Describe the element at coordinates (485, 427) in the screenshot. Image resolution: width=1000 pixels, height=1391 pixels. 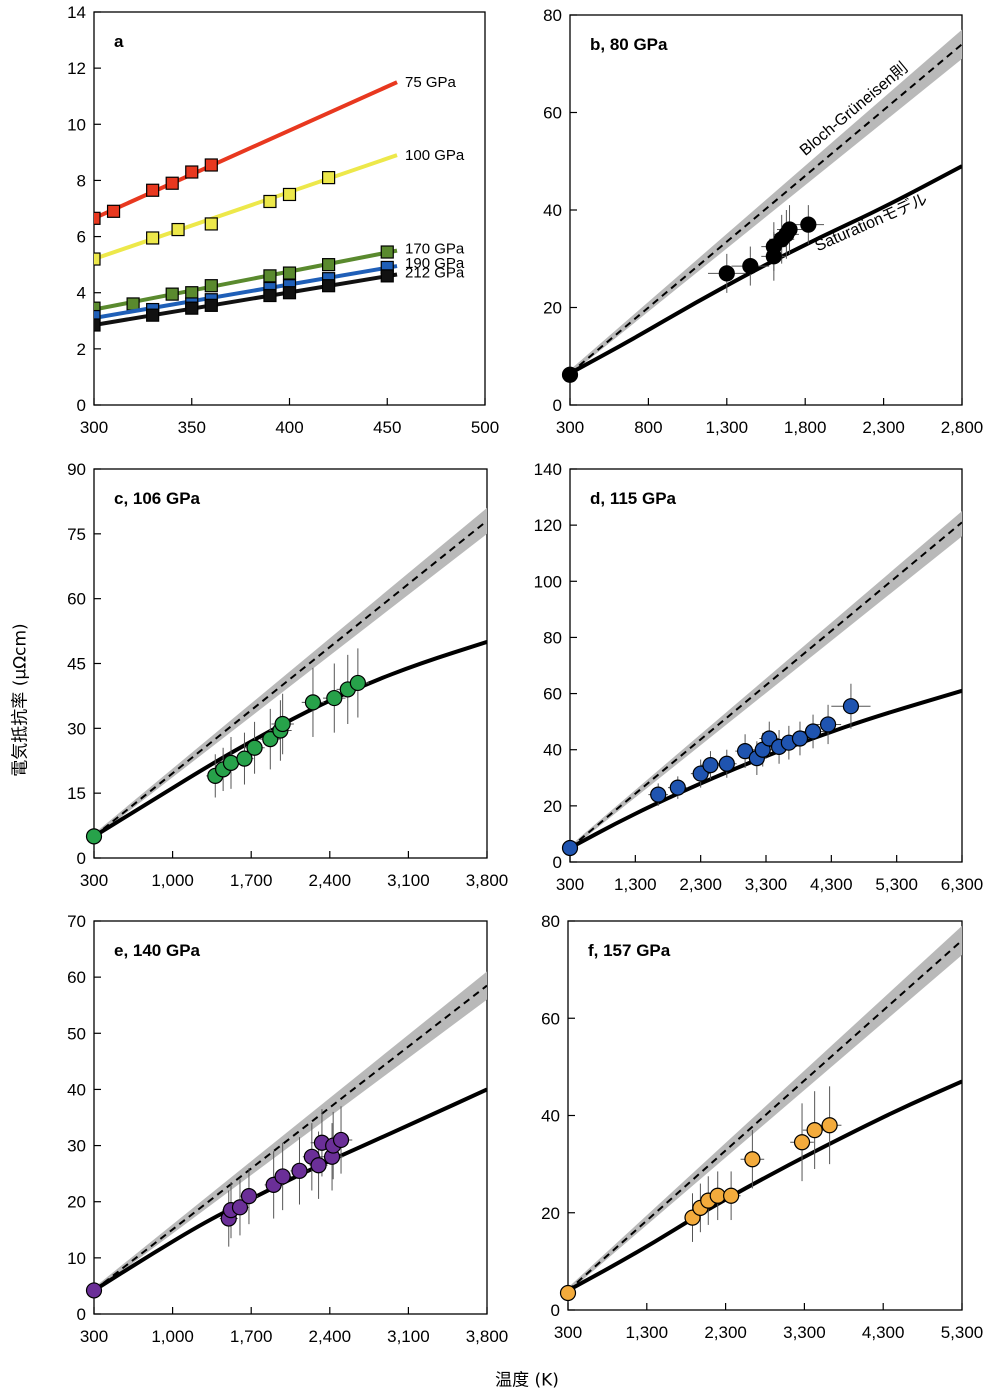
I see `x-tick-label: 500` at that location.